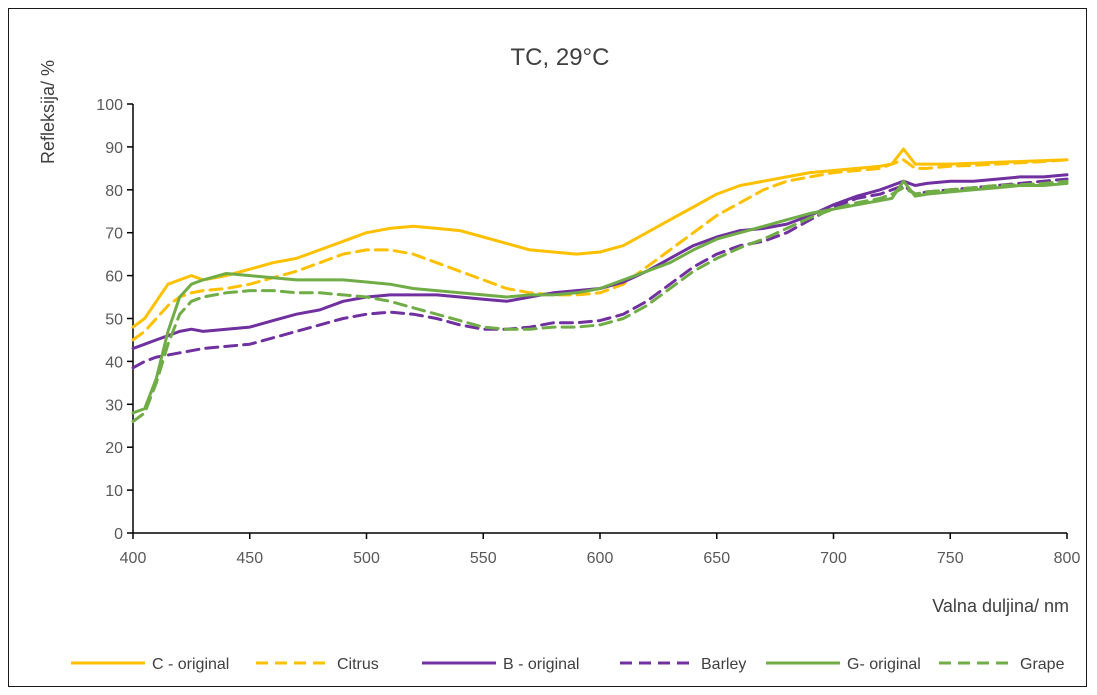 This screenshot has width=1097, height=695. What do you see at coordinates (600, 558) in the screenshot?
I see `x-tick-label: 600` at bounding box center [600, 558].